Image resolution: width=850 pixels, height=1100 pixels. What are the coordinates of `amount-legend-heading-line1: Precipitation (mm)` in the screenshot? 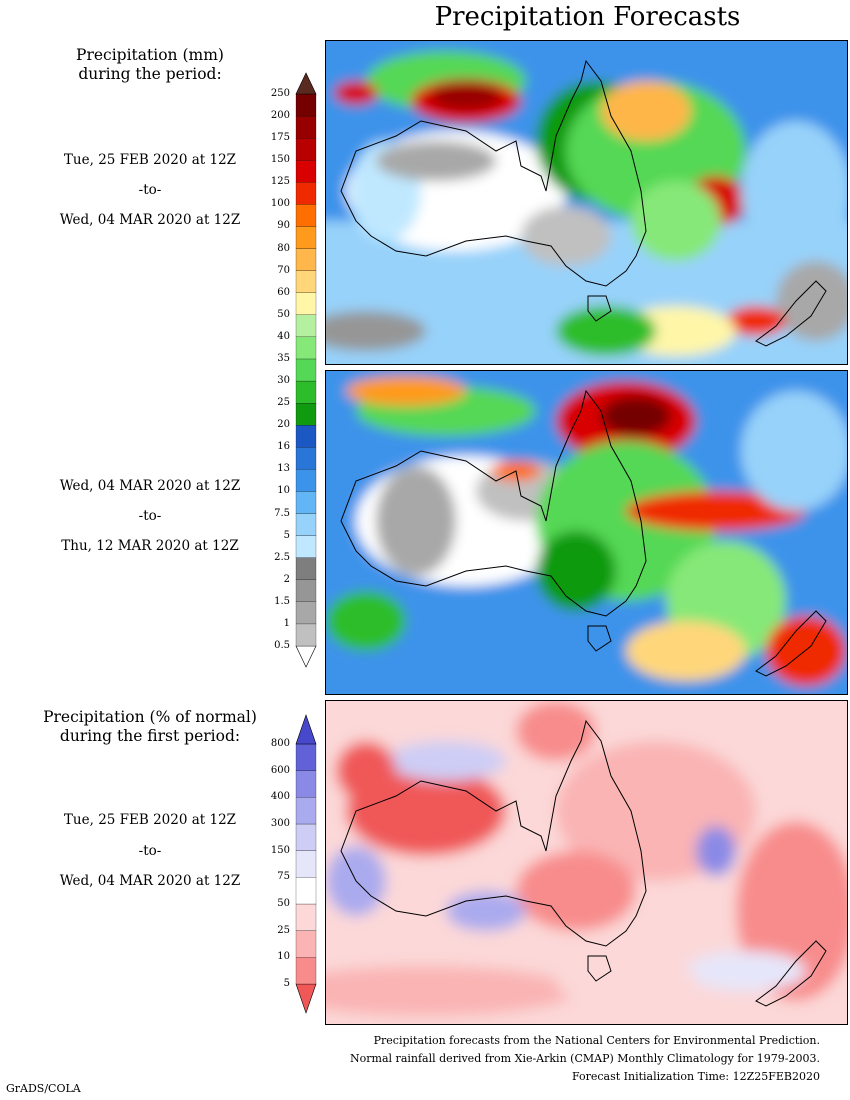 It's located at (150, 55).